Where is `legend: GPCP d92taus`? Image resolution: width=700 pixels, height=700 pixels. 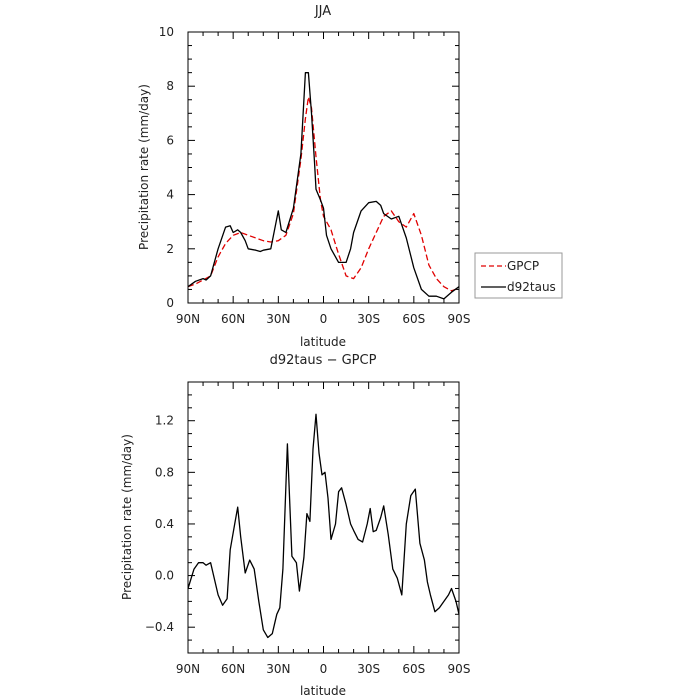 legend: GPCP d92taus is located at coordinates (518, 275).